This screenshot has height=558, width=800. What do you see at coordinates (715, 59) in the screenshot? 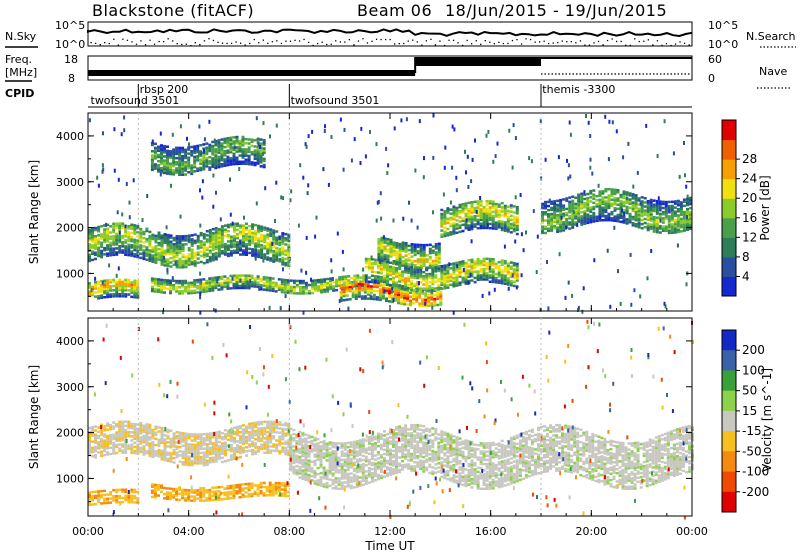
I see `nave-tick-top: 60` at bounding box center [715, 59].